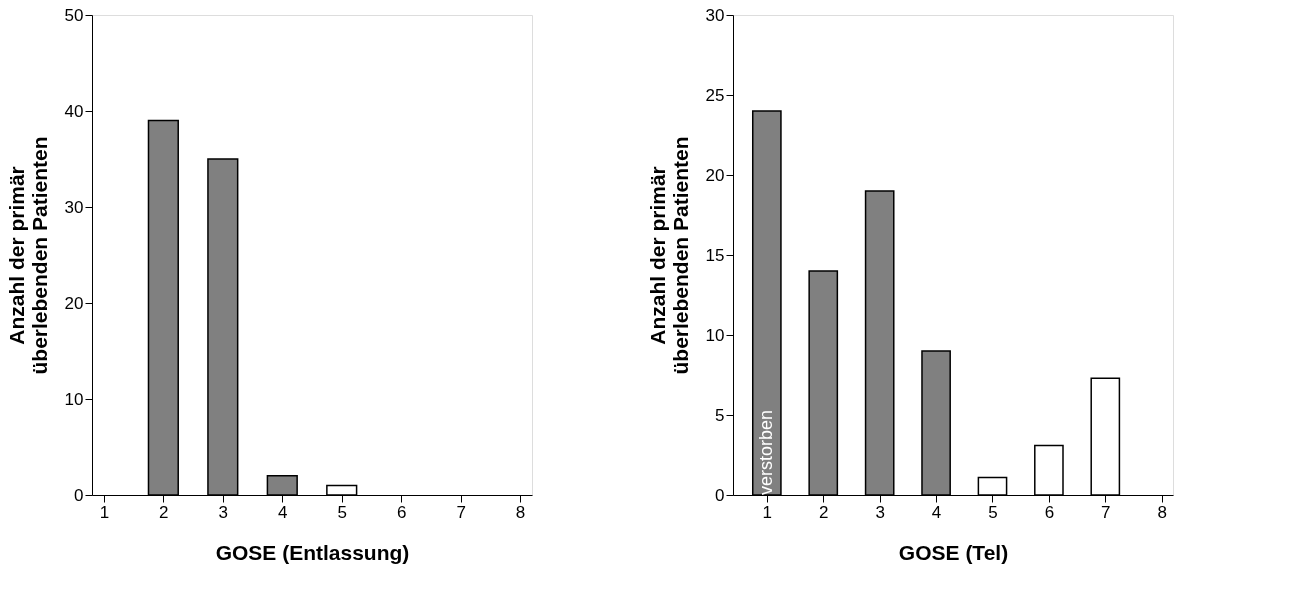 This screenshot has width=1292, height=609. I want to click on y-tick-label: 25, so click(715, 95).